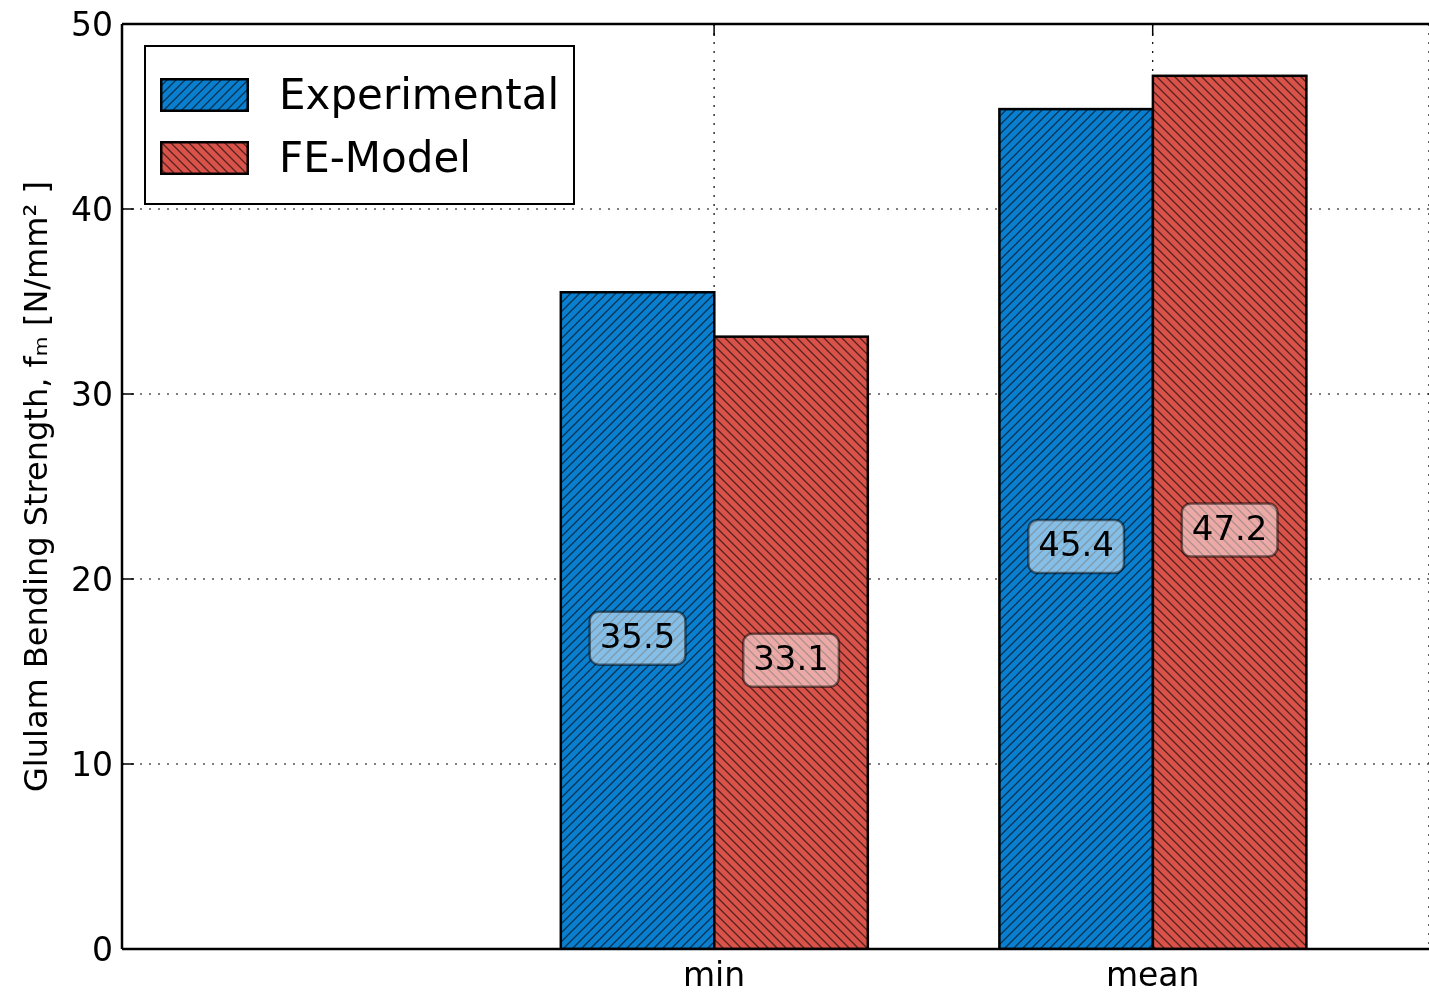 The image size is (1429, 995). What do you see at coordinates (102, 949) in the screenshot?
I see `y-tick-label: 0` at bounding box center [102, 949].